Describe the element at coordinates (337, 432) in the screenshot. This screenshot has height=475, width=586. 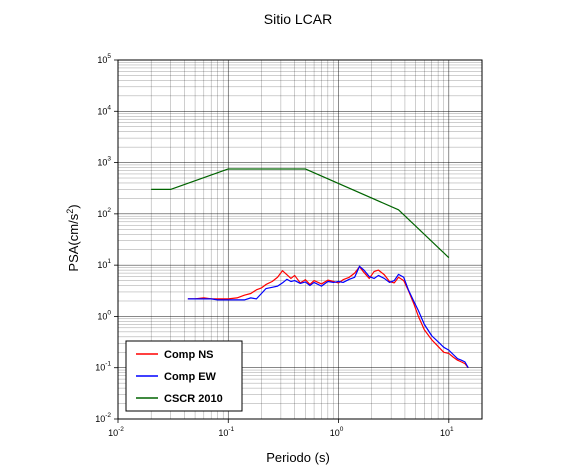
I see `x-tick-label: 10⁰` at that location.